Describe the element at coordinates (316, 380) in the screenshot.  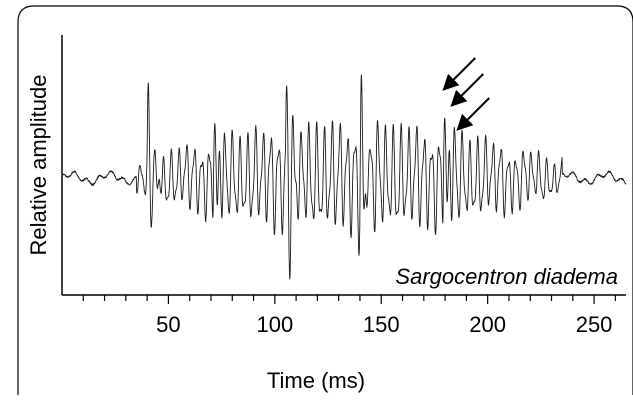
I see `x-axis-label: Time (ms)` at that location.